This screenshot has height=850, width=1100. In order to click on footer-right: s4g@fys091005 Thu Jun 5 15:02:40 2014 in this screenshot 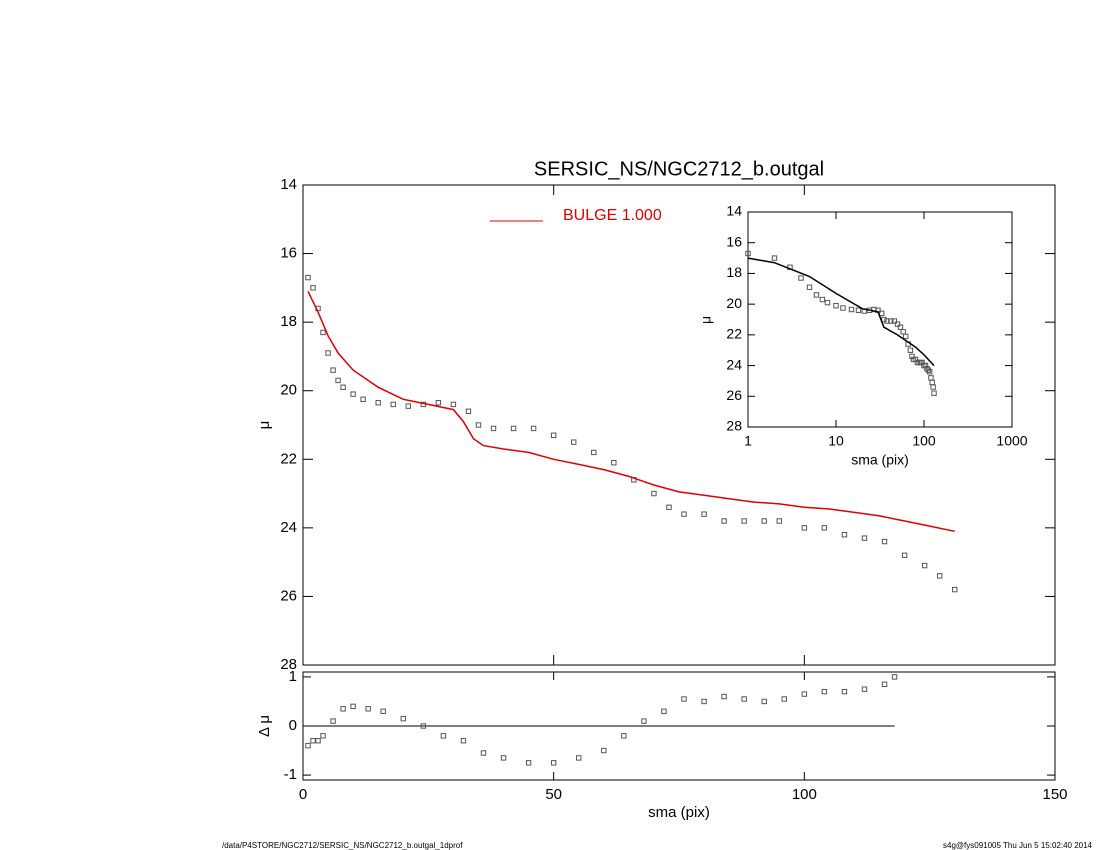, I will do `click(1018, 845)`.